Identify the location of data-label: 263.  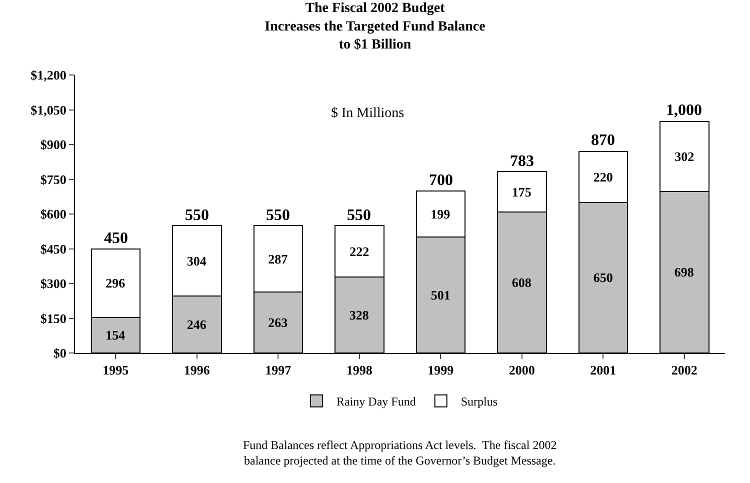
(278, 322).